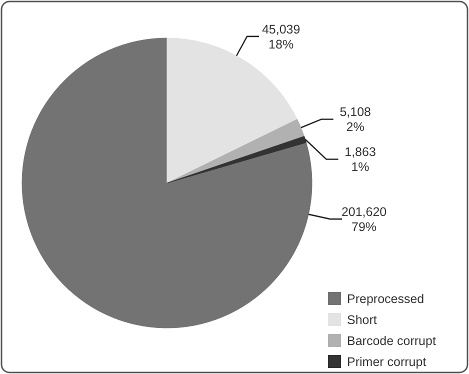 The height and width of the screenshot is (374, 469). What do you see at coordinates (362, 320) in the screenshot?
I see `legend-label: Short` at bounding box center [362, 320].